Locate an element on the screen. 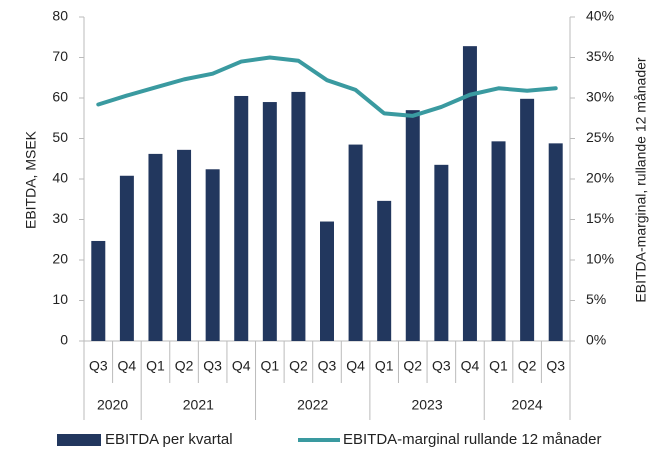  y2-tick-label: 40% is located at coordinates (600, 16).